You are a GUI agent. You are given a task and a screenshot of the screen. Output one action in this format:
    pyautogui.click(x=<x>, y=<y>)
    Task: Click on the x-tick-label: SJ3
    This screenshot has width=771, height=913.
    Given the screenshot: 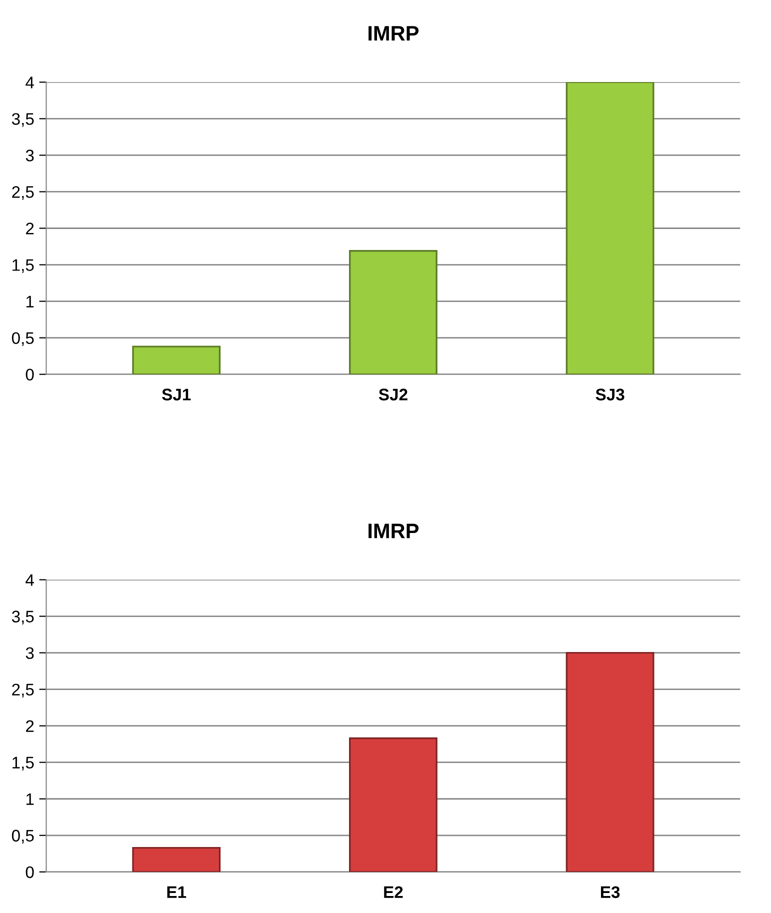 What is the action you would take?
    pyautogui.click(x=610, y=394)
    